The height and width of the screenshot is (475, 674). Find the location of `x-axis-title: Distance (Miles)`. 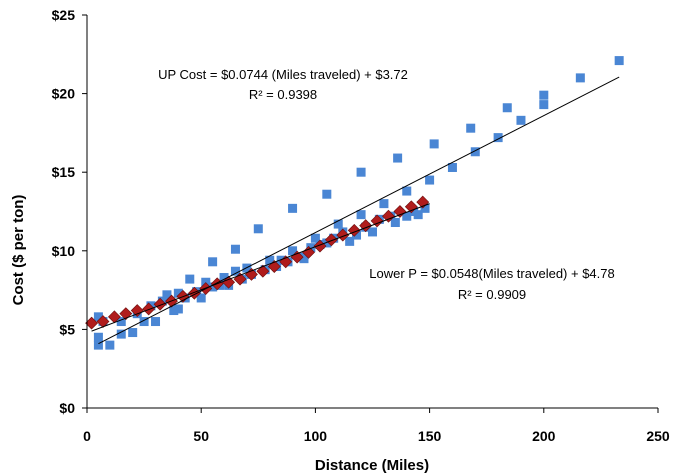

x-axis-title: Distance (Miles) is located at coordinates (372, 465).